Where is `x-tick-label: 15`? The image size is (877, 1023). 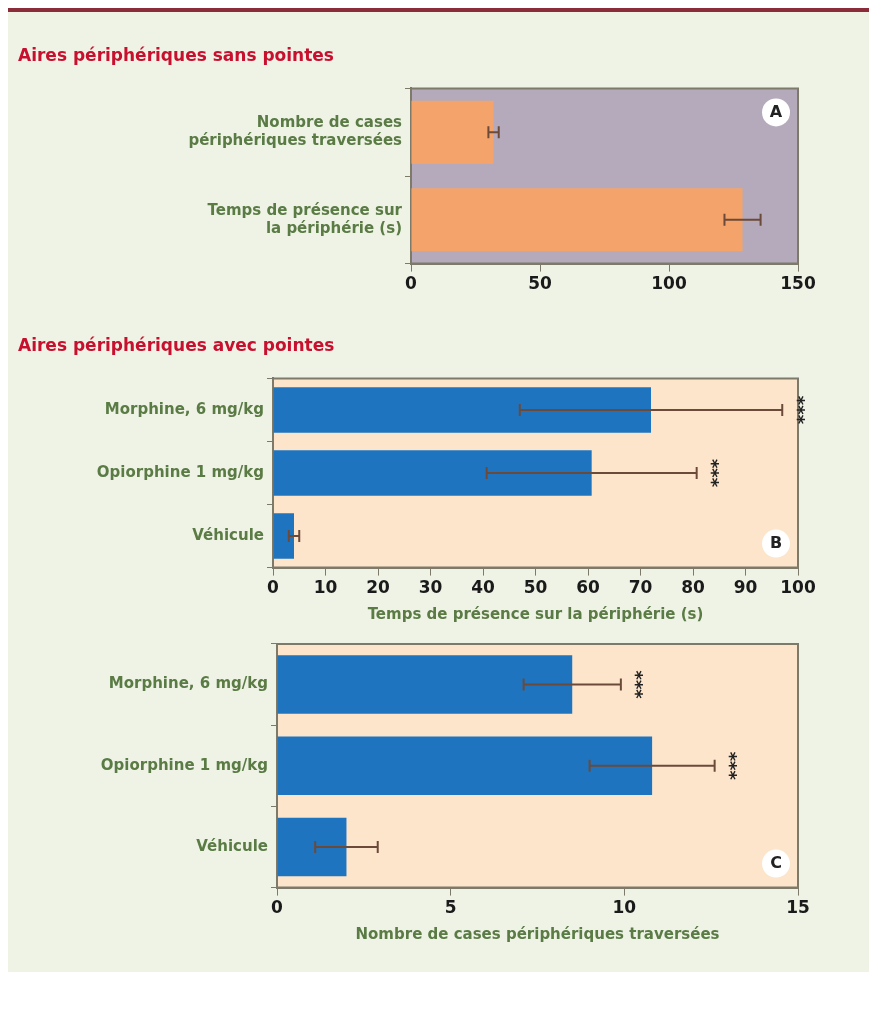
x-tick-label: 15 is located at coordinates (798, 907).